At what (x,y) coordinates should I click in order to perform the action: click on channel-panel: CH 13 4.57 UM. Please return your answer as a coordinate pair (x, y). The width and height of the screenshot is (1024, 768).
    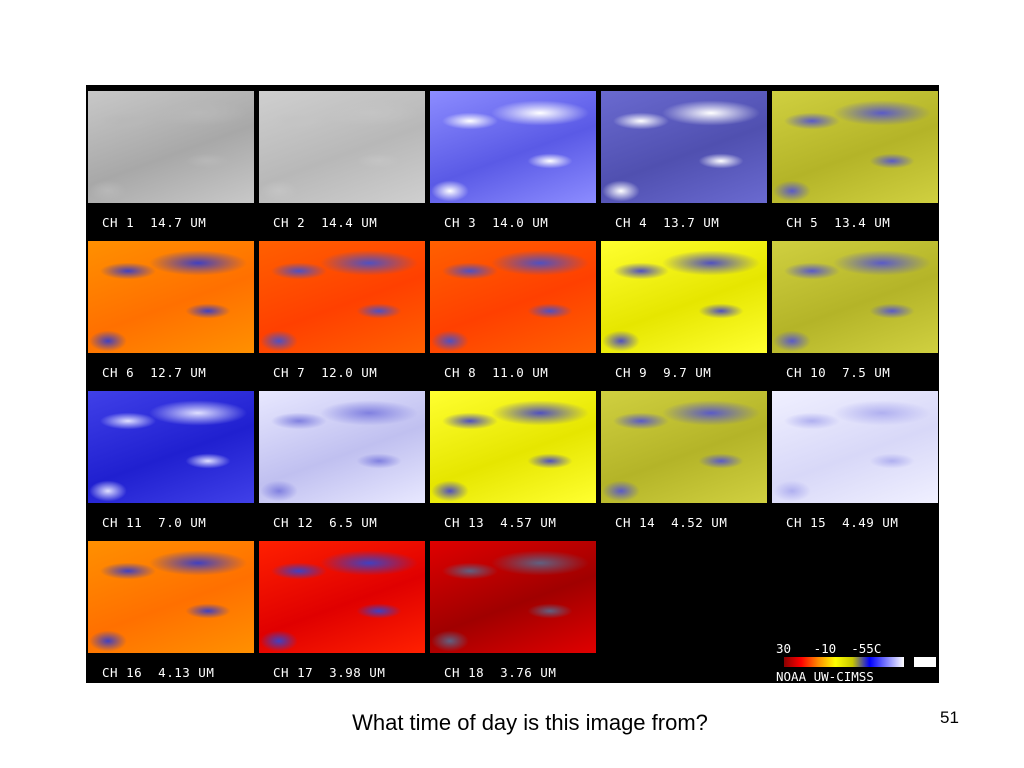
    Looking at the image, I should click on (513, 460).